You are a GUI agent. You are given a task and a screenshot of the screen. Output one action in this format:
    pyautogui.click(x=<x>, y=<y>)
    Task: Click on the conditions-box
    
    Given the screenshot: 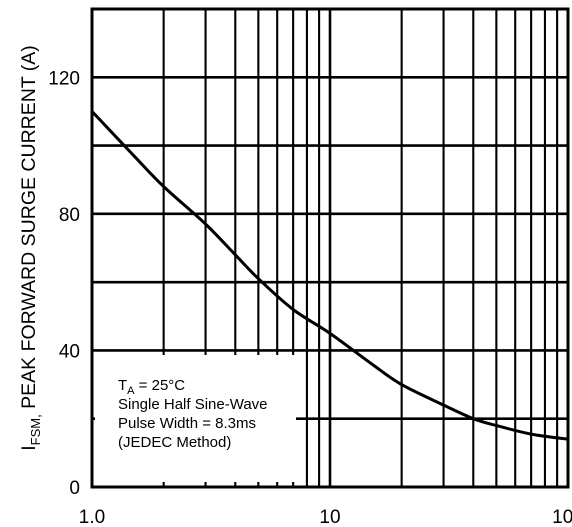 What is the action you would take?
    pyautogui.click(x=195, y=418)
    